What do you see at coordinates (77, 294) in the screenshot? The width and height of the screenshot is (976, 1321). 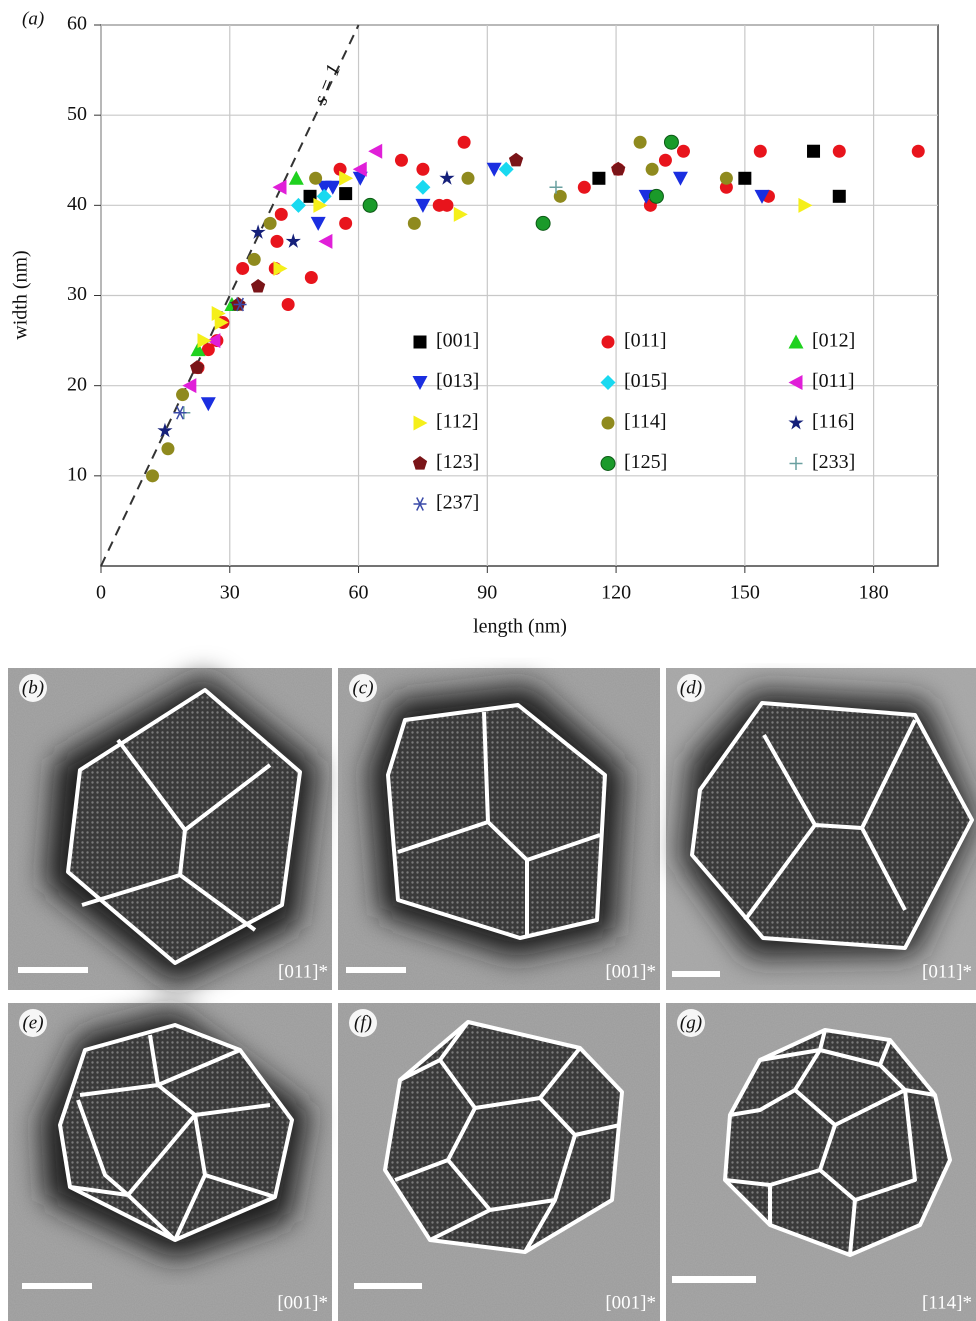 I see `y-tick-label: 30` at bounding box center [77, 294].